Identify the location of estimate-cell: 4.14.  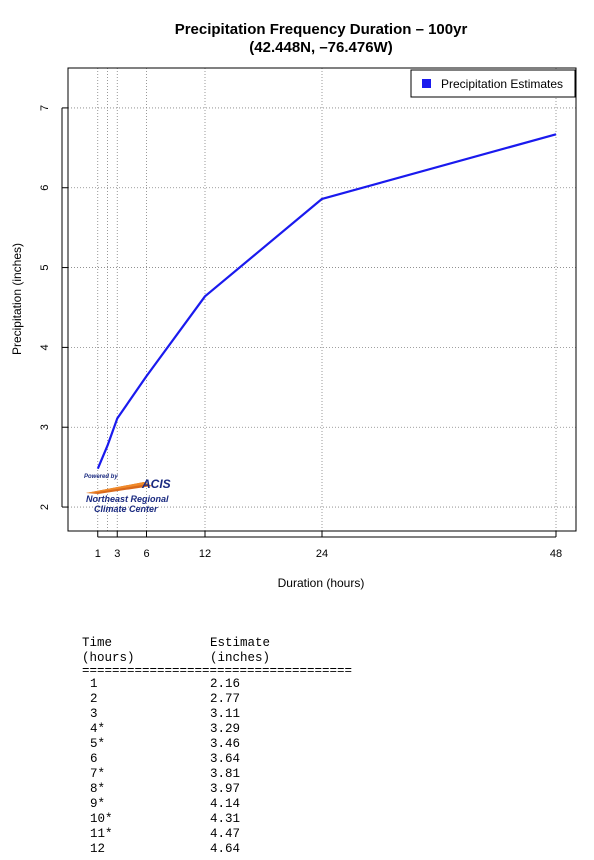
(225, 804).